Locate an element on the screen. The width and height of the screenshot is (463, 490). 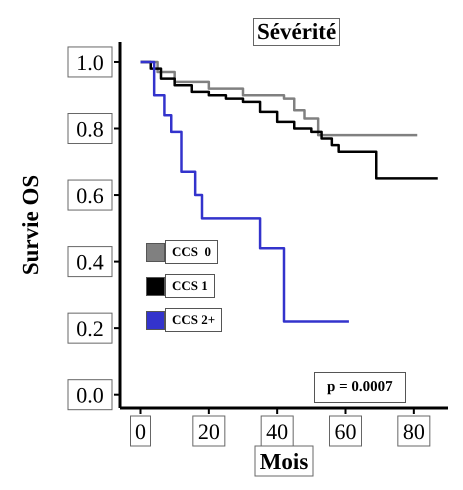
chart-title: Sévérité is located at coordinates (296, 32).